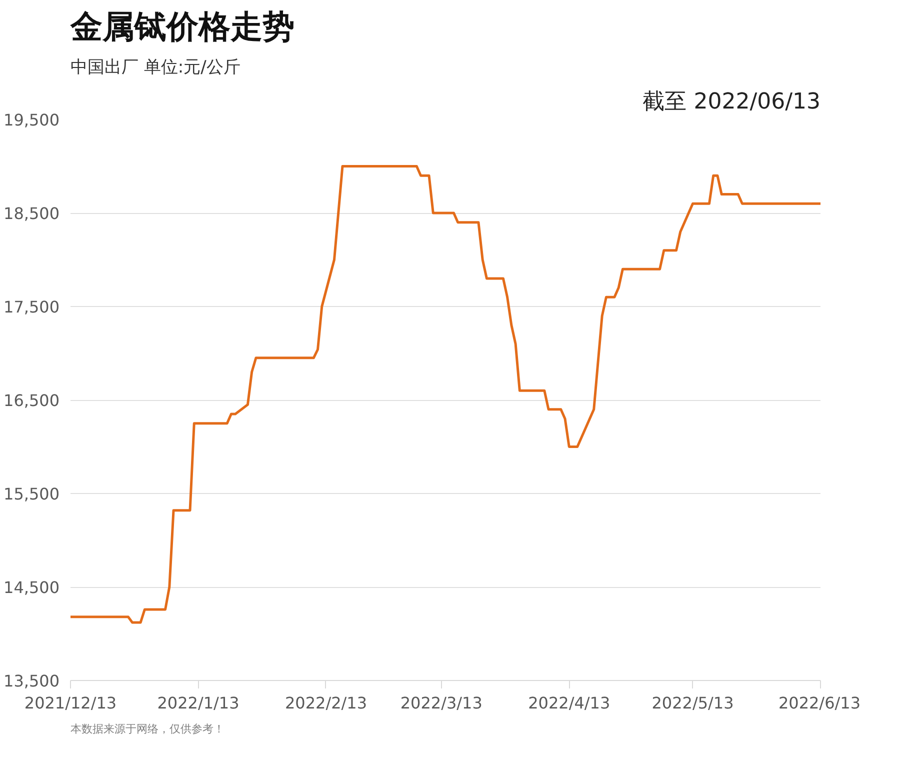  I want to click on chart-title: 金属铽价格走势, so click(182, 27).